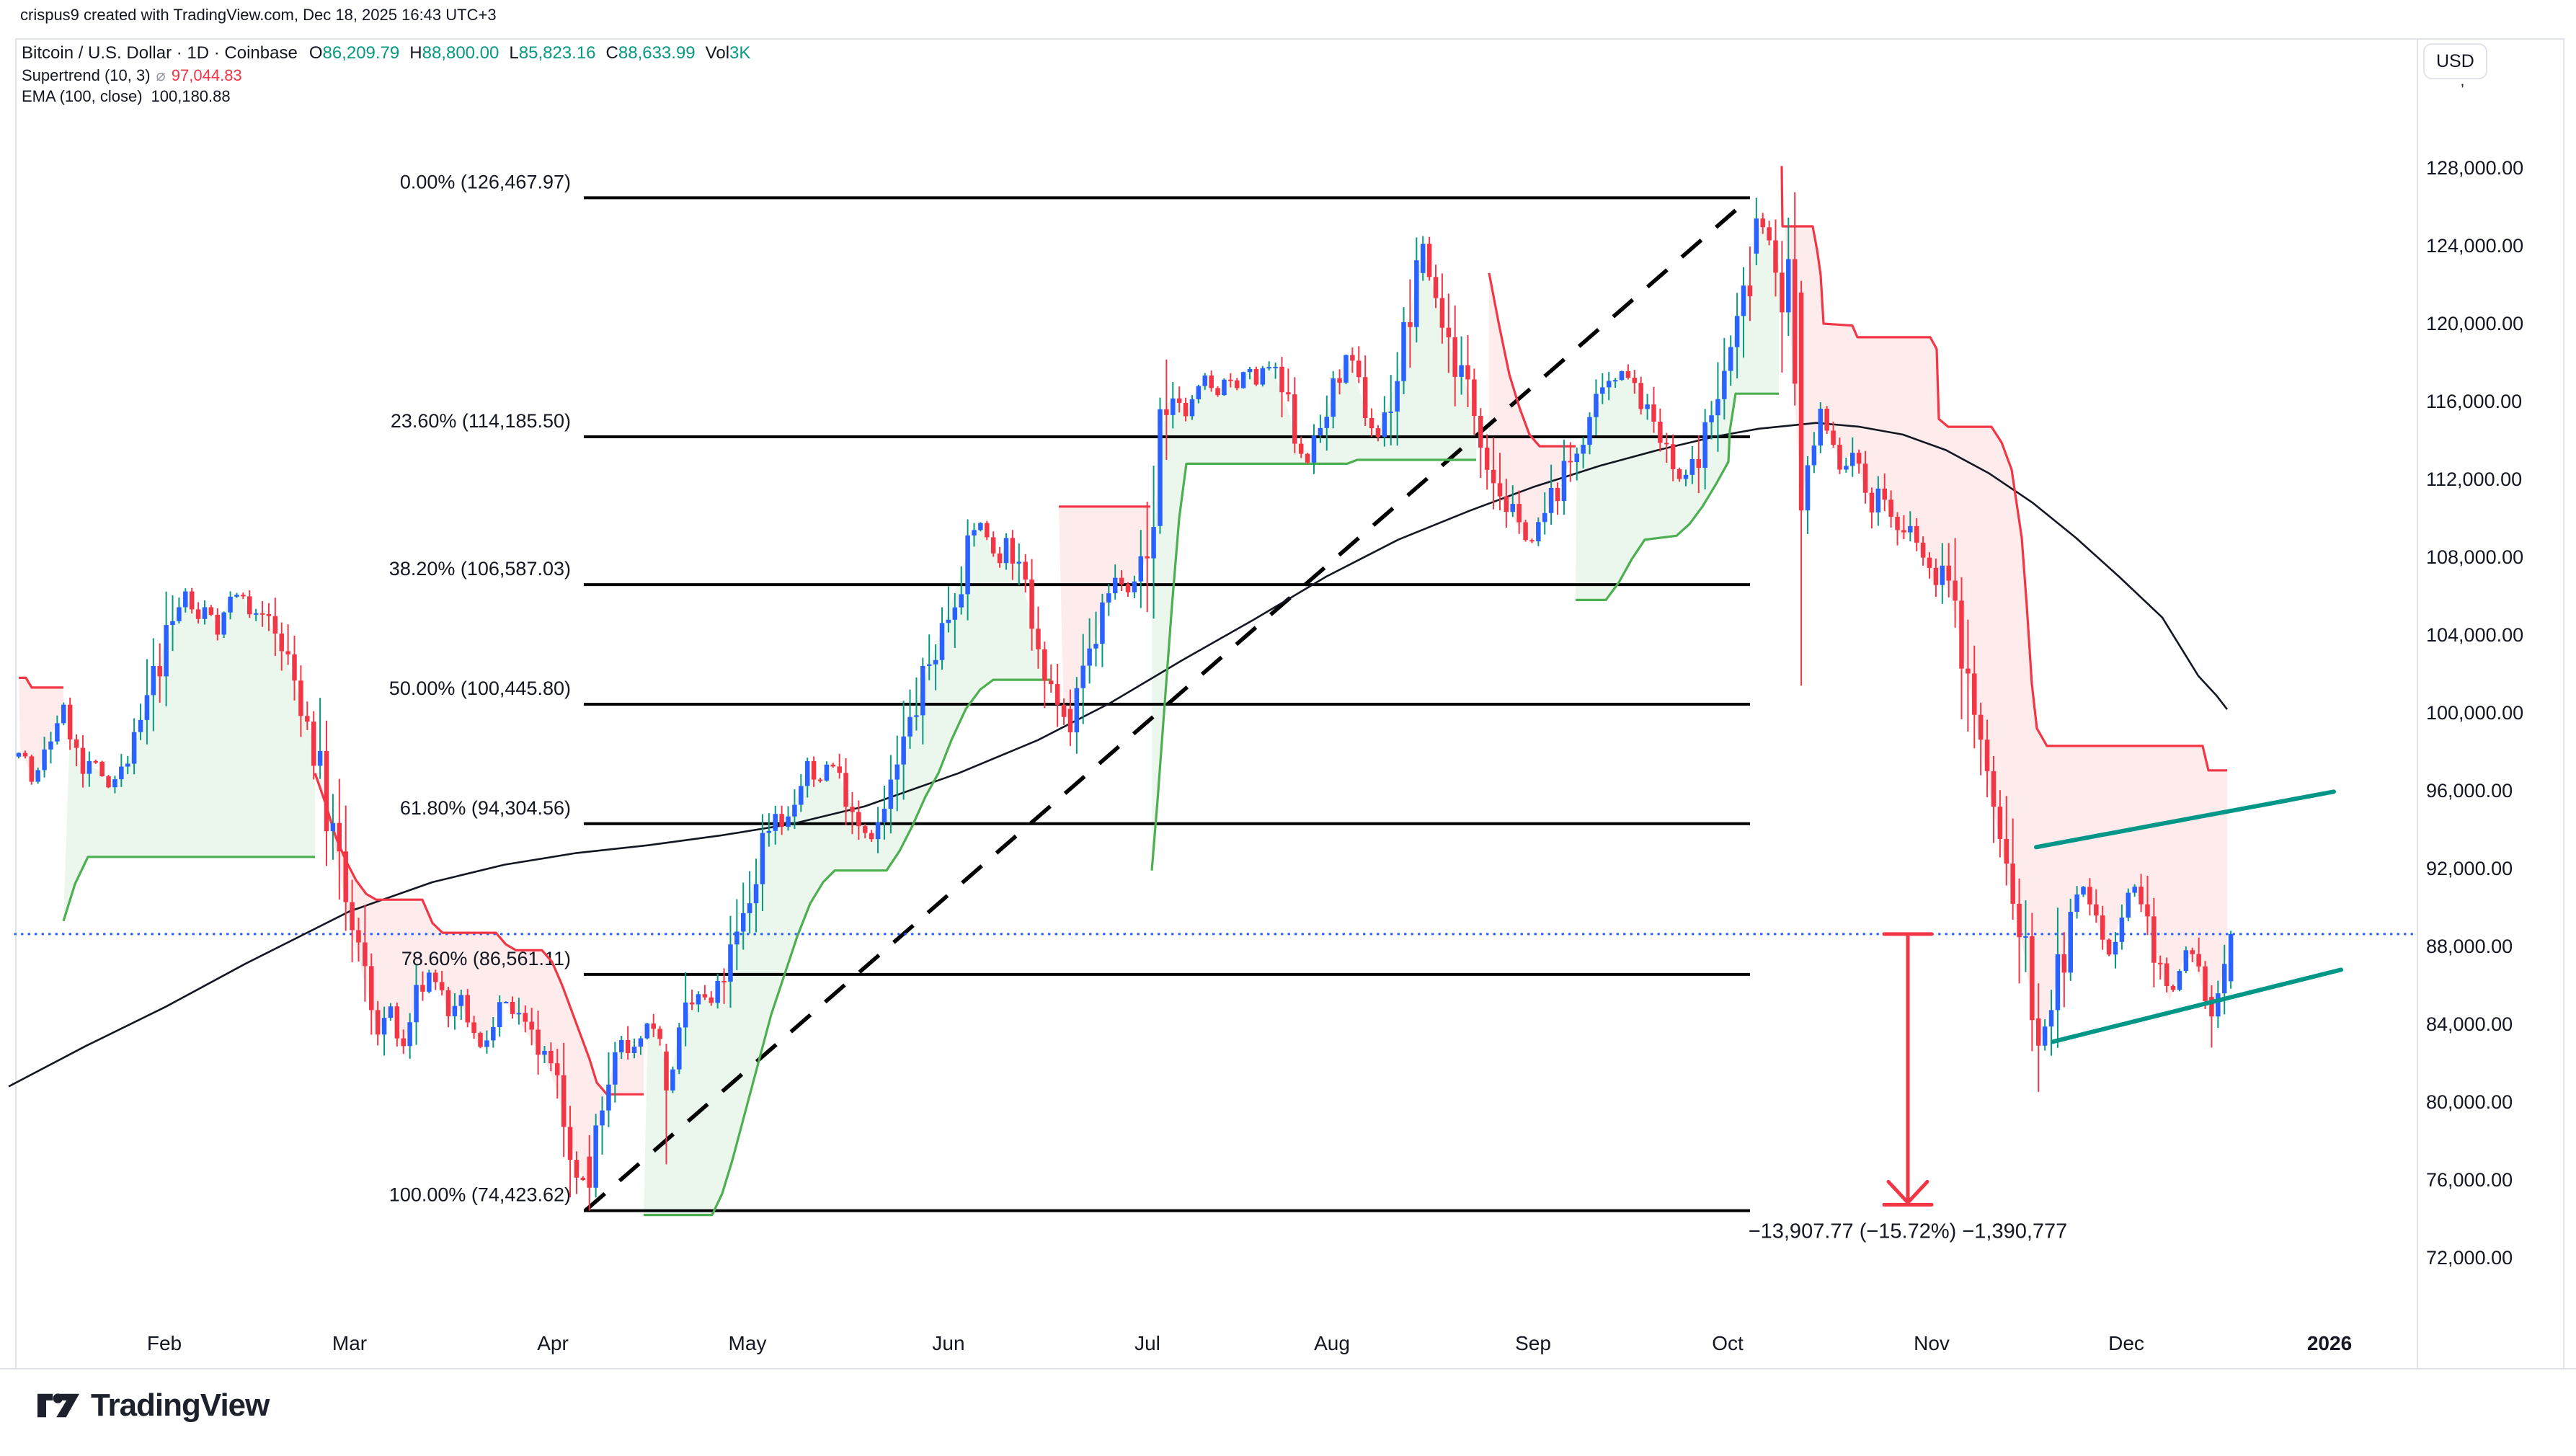  I want to click on price-tick-label: 88,000.00, so click(2469, 946).